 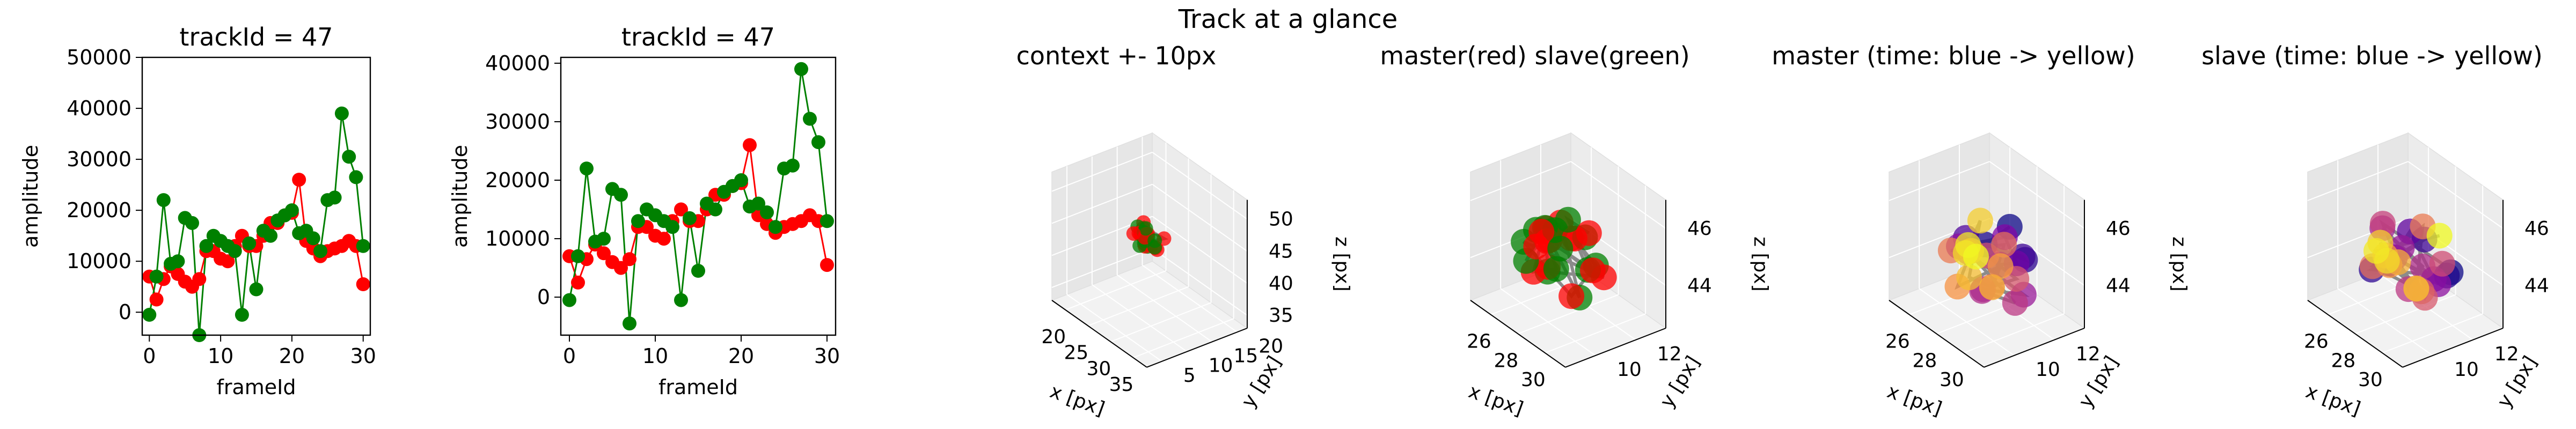 What do you see at coordinates (1076, 353) in the screenshot?
I see `x-tick-label: 25` at bounding box center [1076, 353].